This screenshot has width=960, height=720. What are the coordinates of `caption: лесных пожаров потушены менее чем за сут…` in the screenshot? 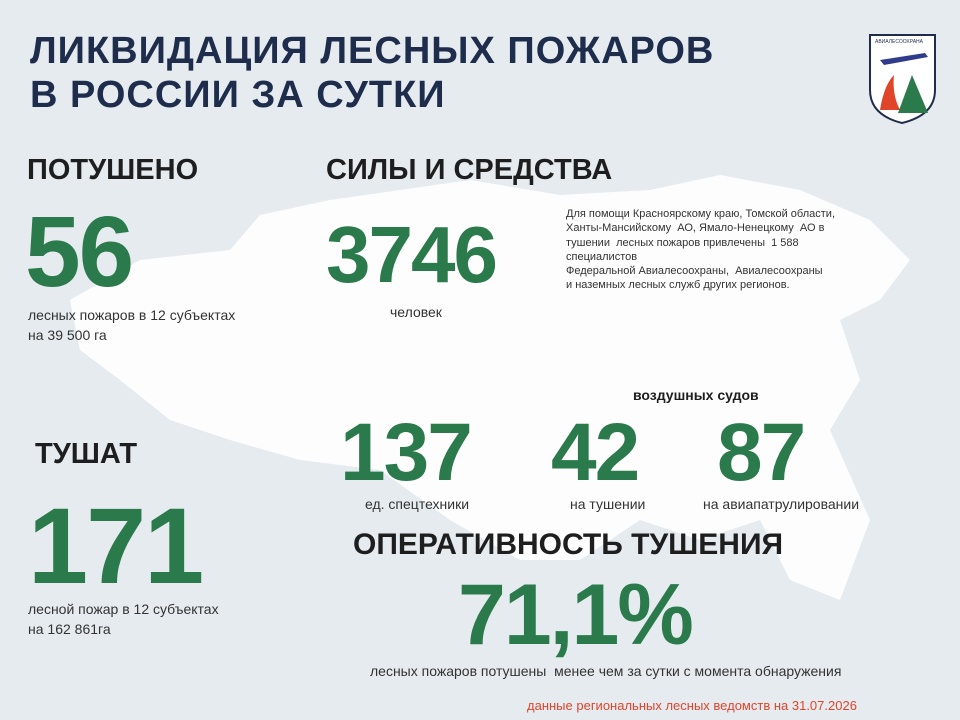 It's located at (606, 671).